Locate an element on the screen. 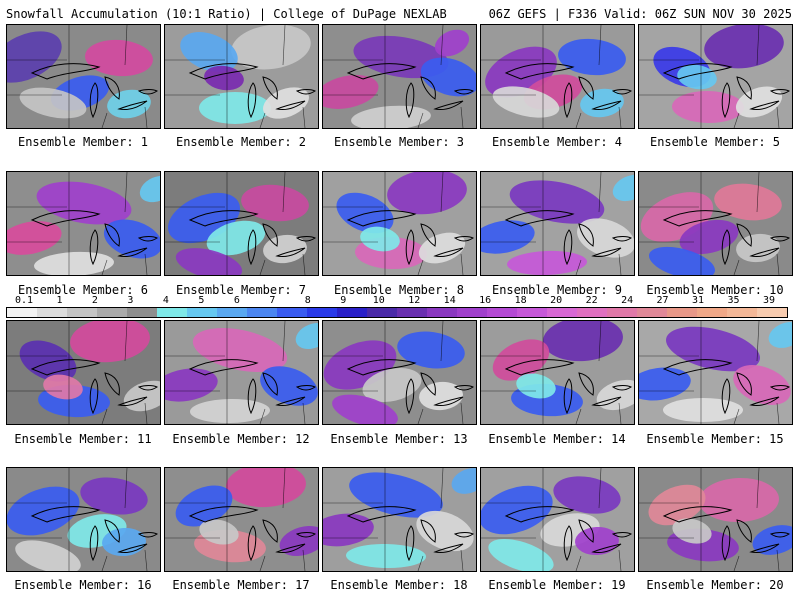  ensemble-member-label: Ensemble Member: 19 is located at coordinates (557, 585).